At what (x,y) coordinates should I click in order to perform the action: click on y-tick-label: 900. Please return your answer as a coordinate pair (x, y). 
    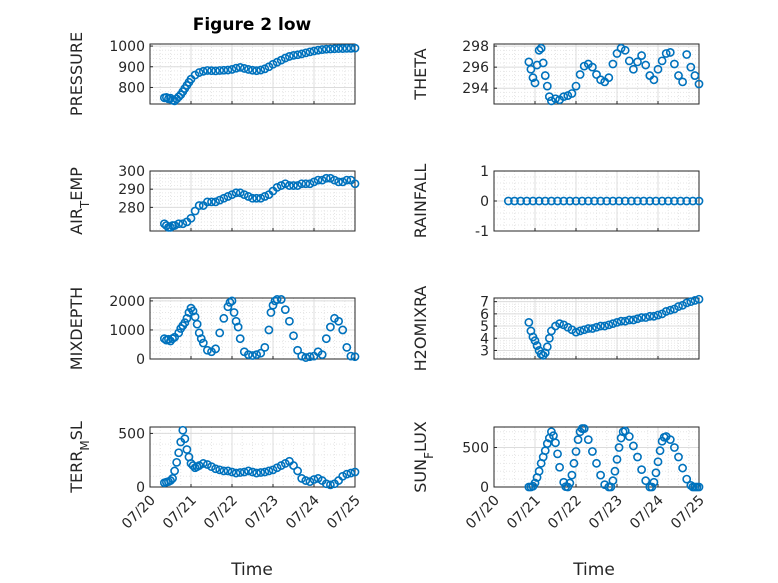
    Looking at the image, I should click on (131, 68).